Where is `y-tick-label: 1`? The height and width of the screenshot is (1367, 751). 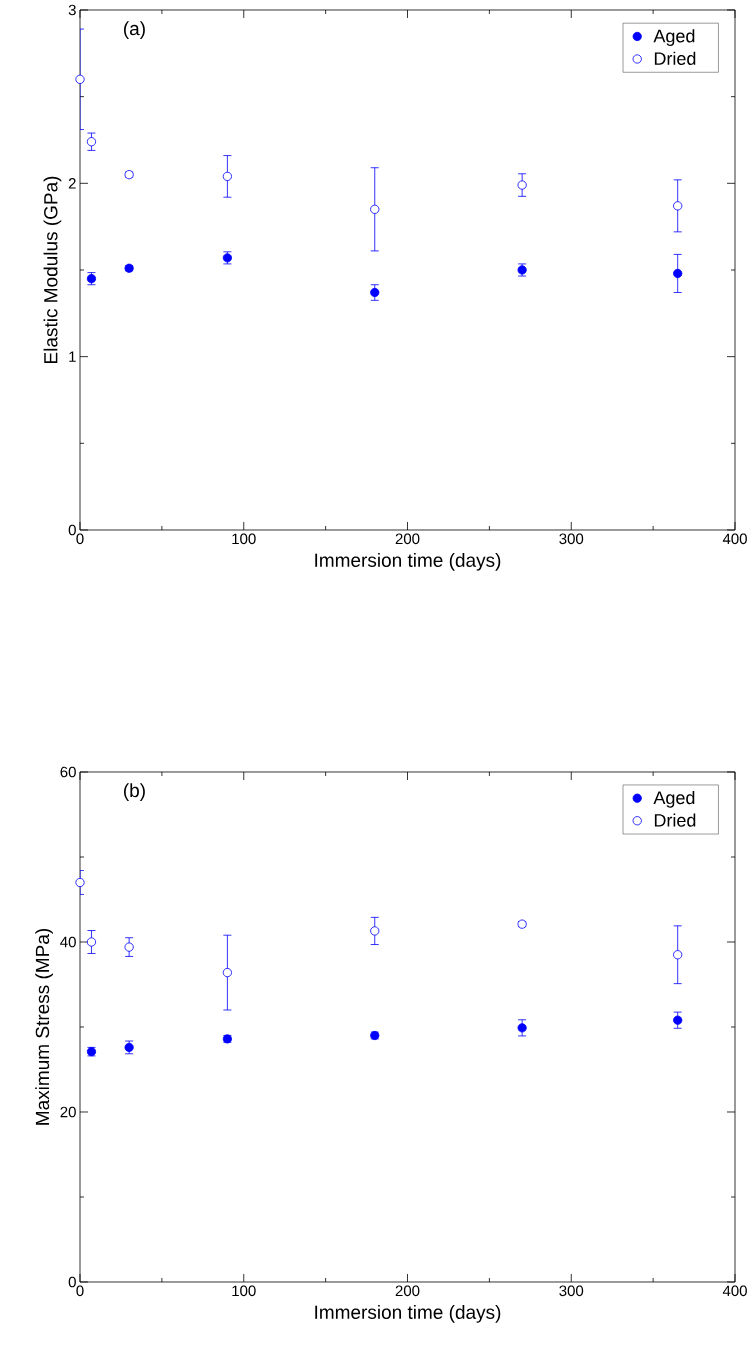 y-tick-label: 1 is located at coordinates (72, 356).